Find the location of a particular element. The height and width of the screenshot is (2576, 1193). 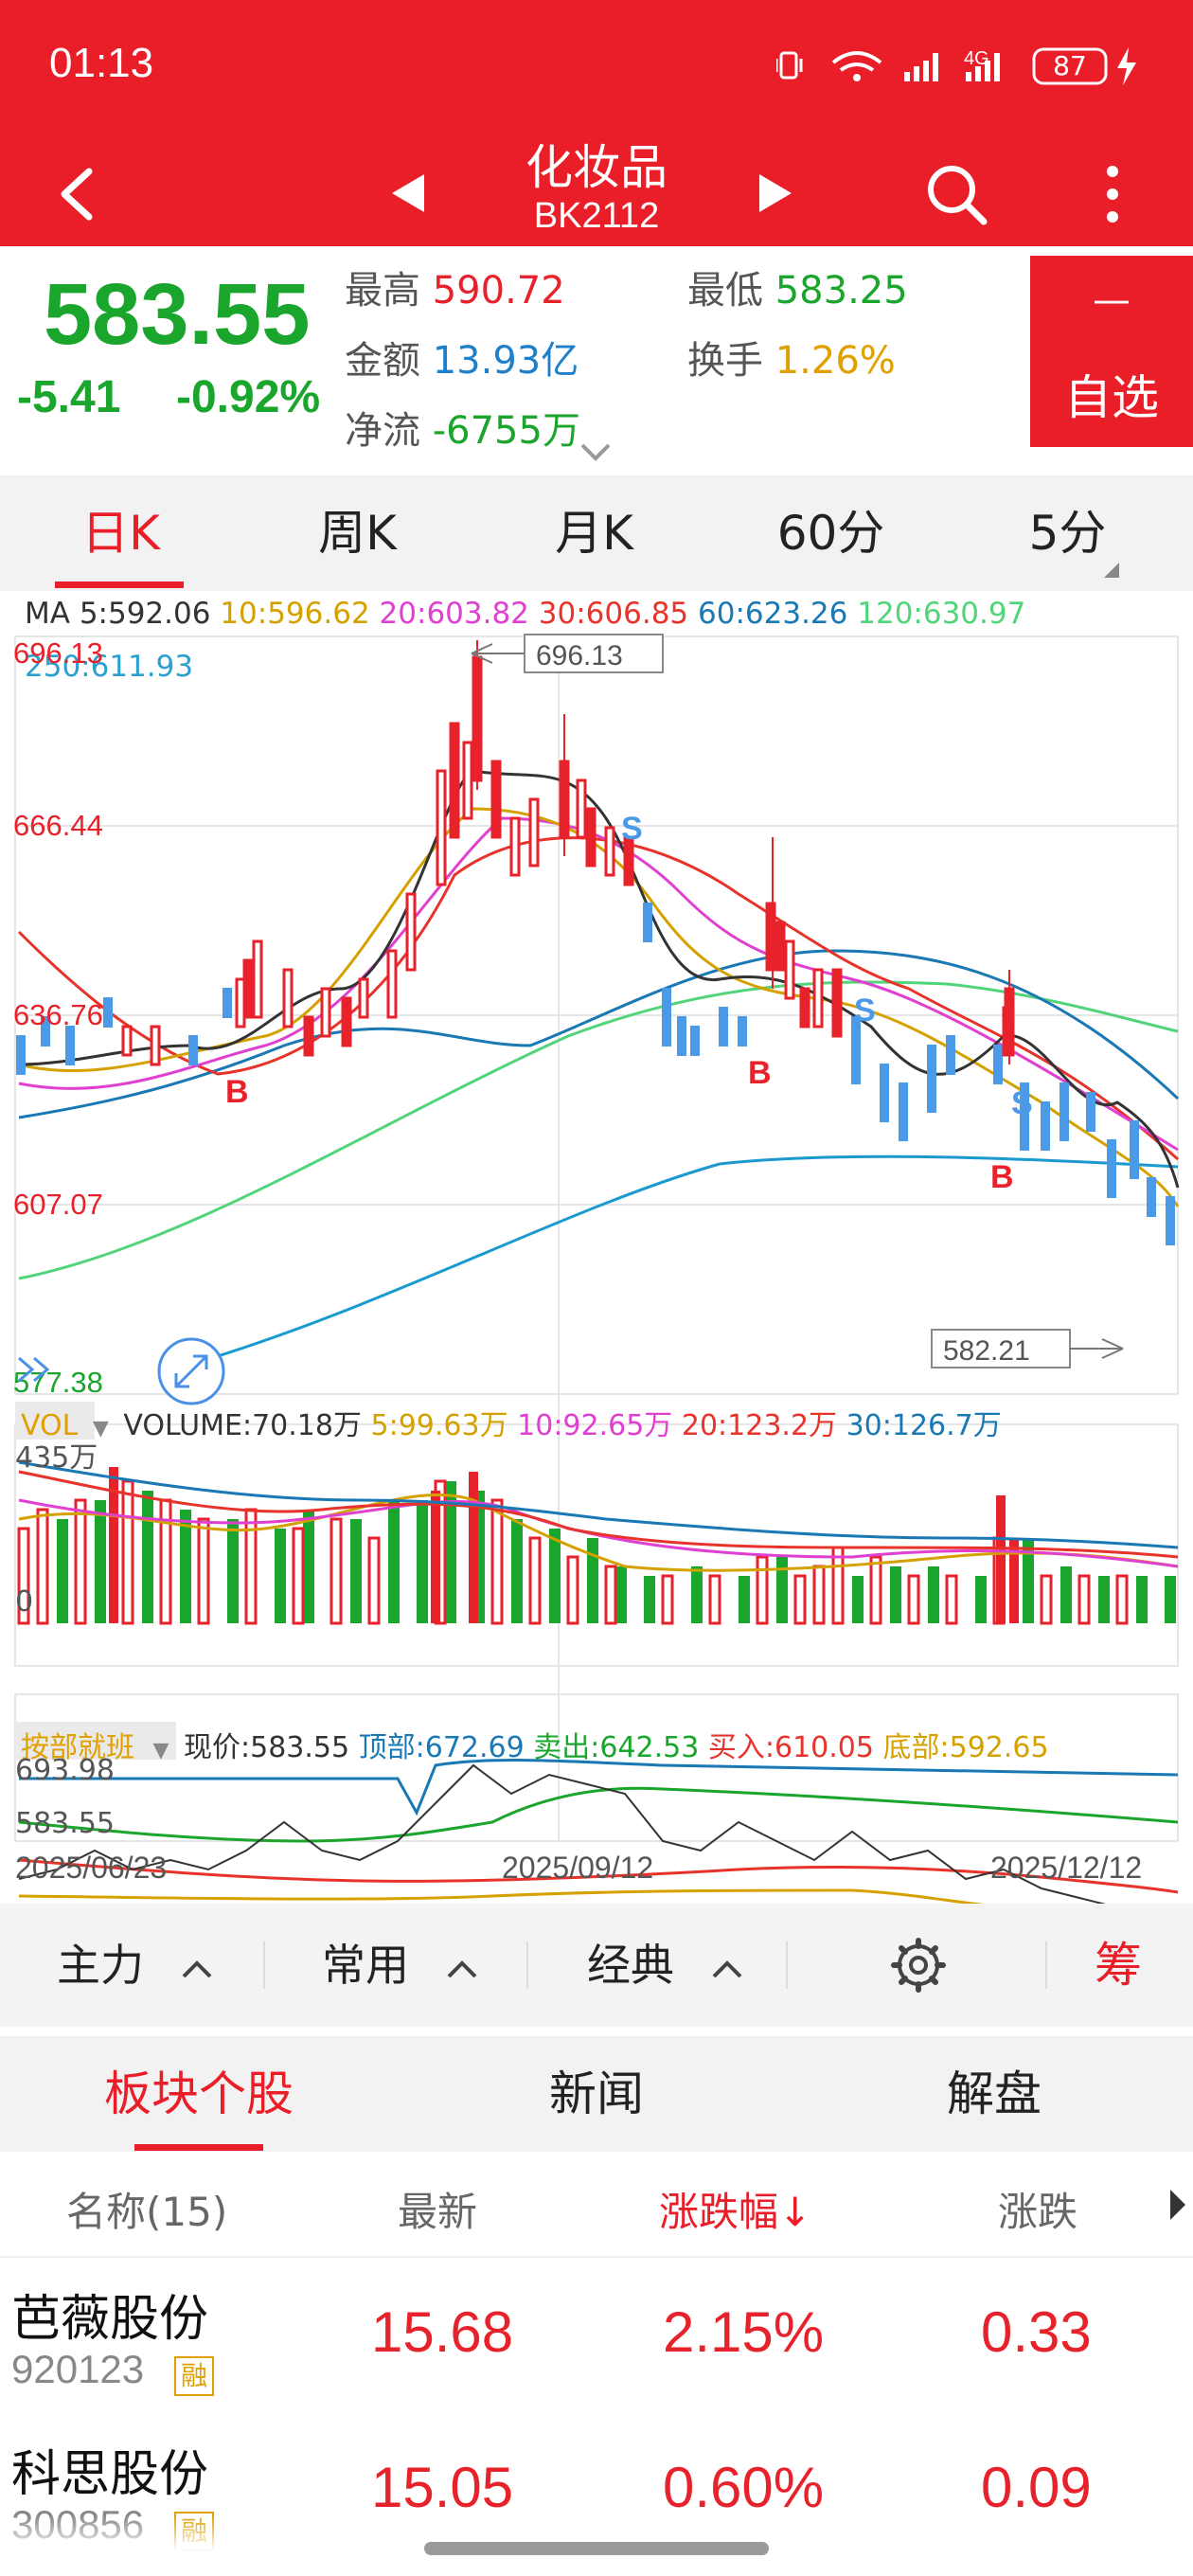

battery-level: 87 is located at coordinates (1070, 65).